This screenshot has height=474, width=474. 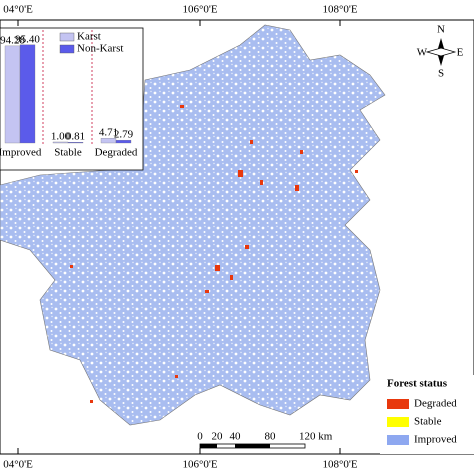 What do you see at coordinates (236, 437) in the screenshot?
I see `scale-label: 40` at bounding box center [236, 437].